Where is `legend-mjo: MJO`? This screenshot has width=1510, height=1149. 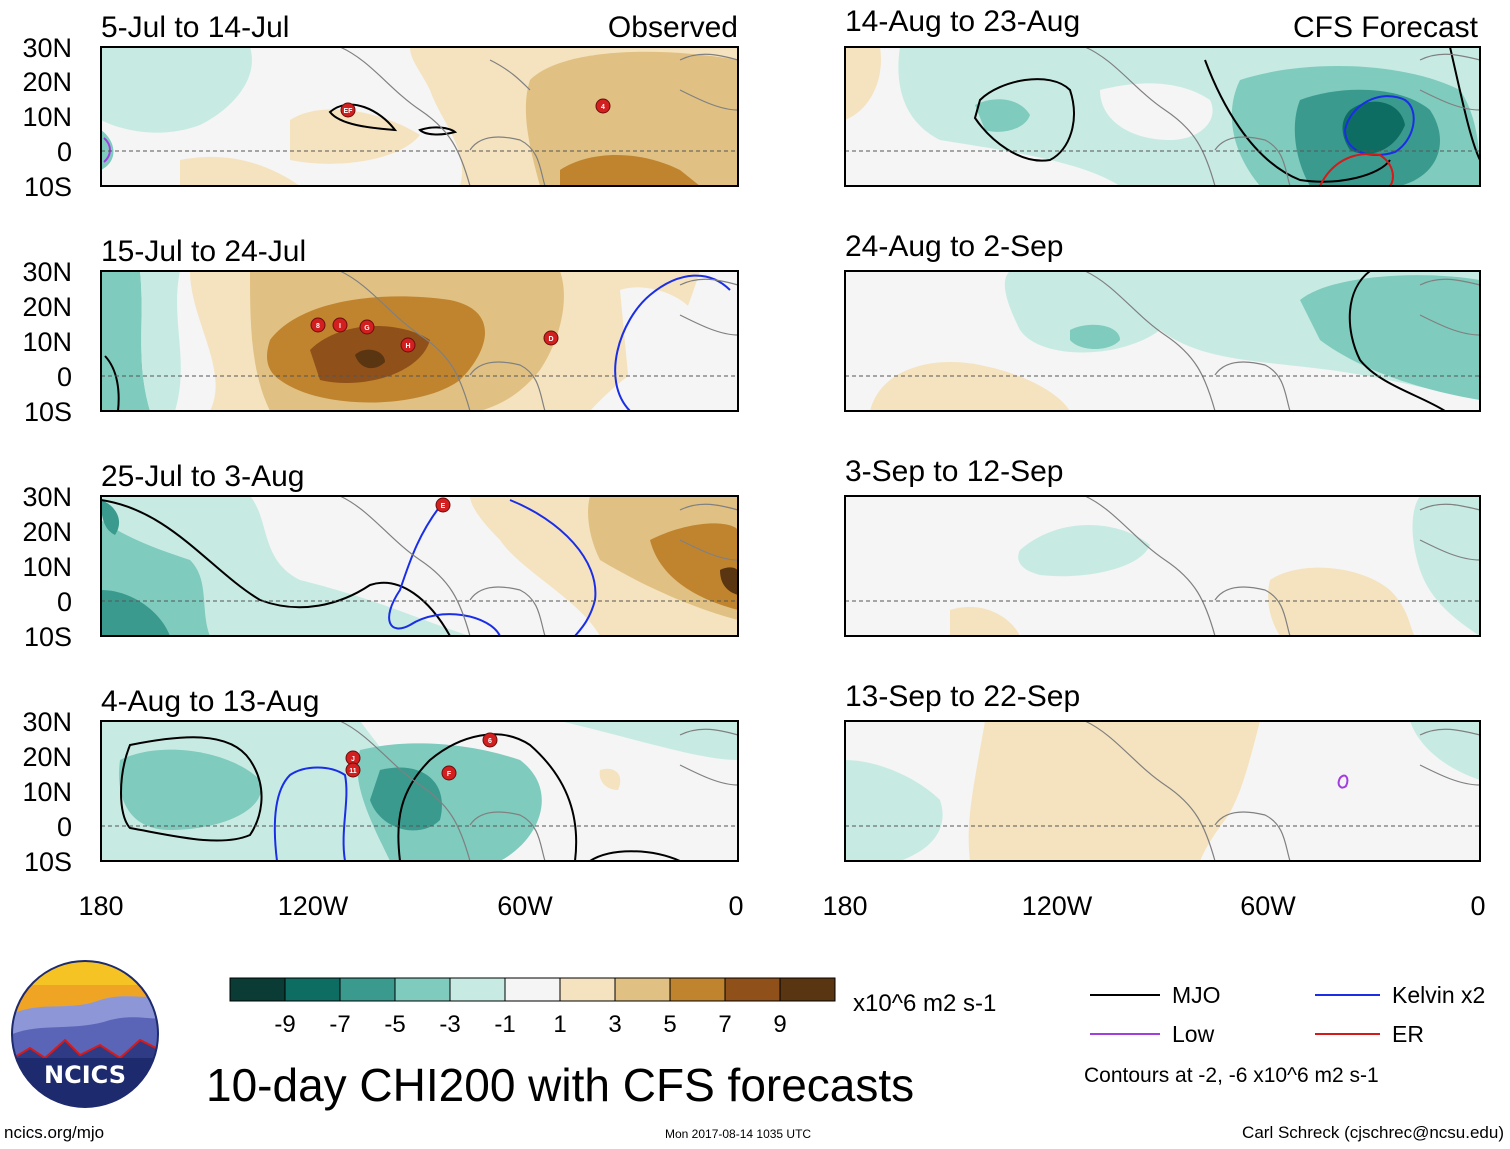 legend-mjo: MJO is located at coordinates (1196, 995).